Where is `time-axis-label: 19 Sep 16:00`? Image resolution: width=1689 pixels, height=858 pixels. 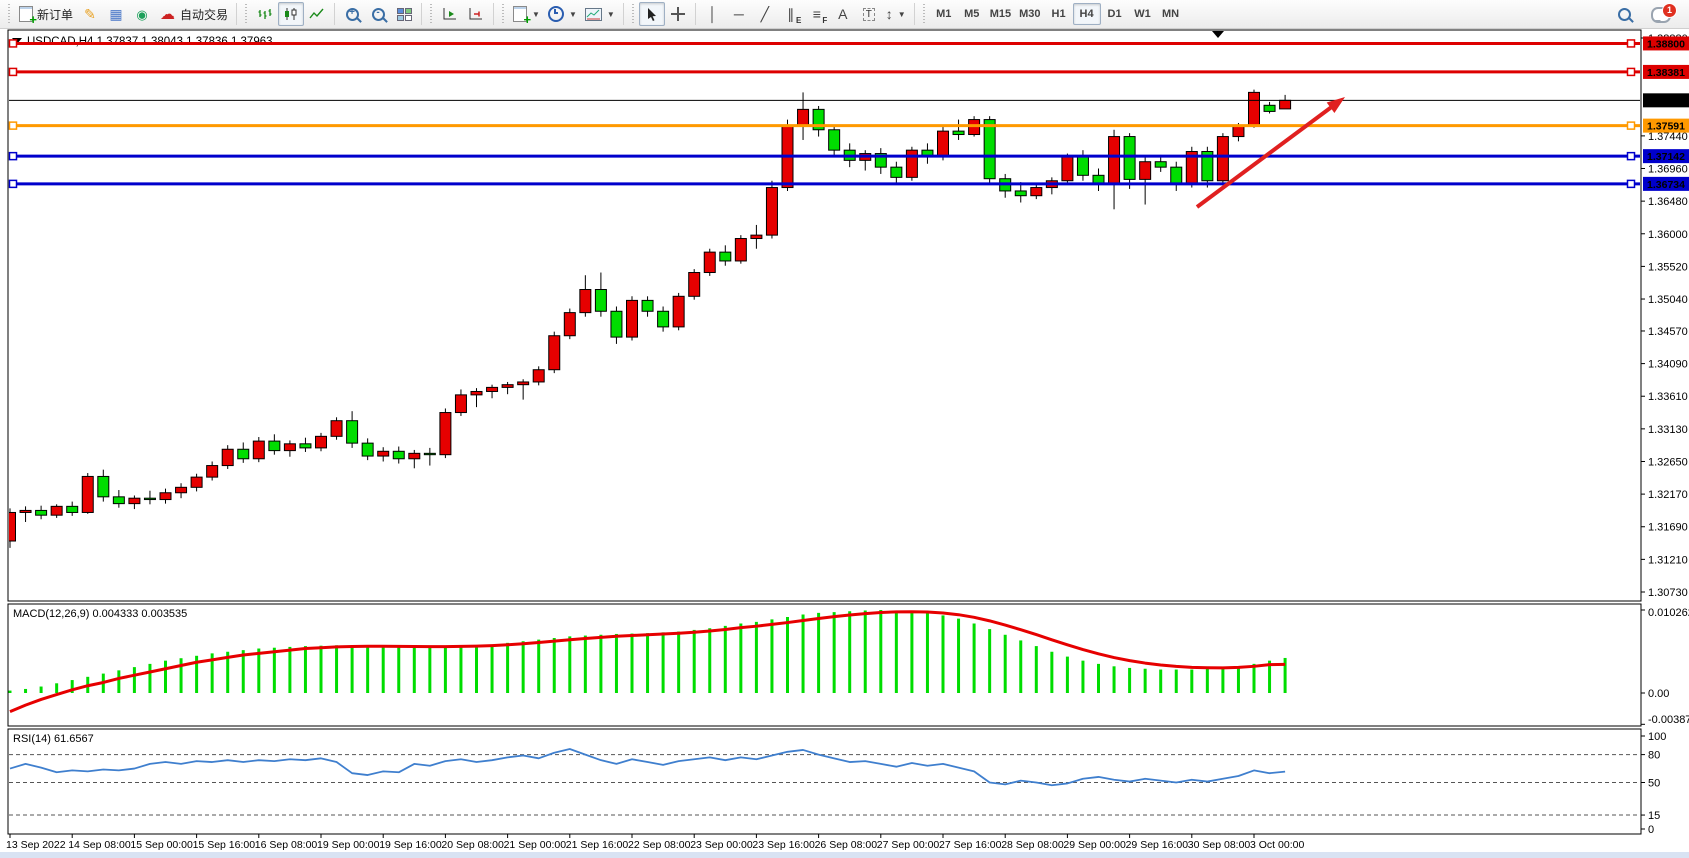 time-axis-label: 19 Sep 16:00 is located at coordinates (410, 845).